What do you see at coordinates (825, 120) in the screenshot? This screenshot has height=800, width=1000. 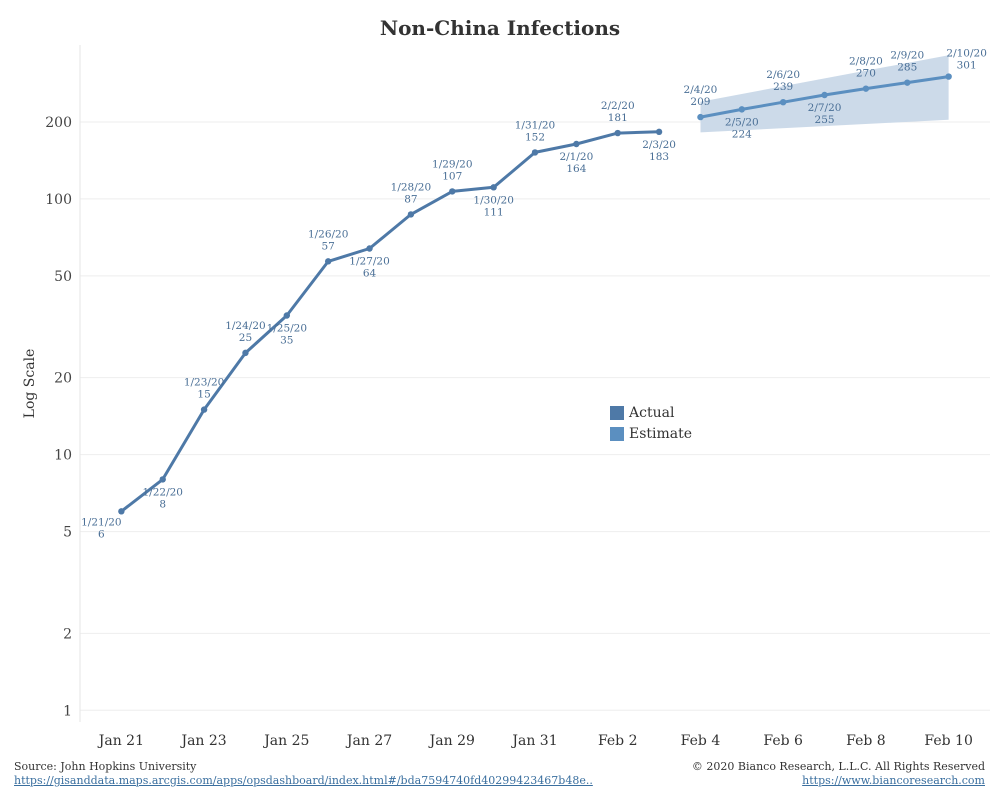 I see `data-label-value: 255` at bounding box center [825, 120].